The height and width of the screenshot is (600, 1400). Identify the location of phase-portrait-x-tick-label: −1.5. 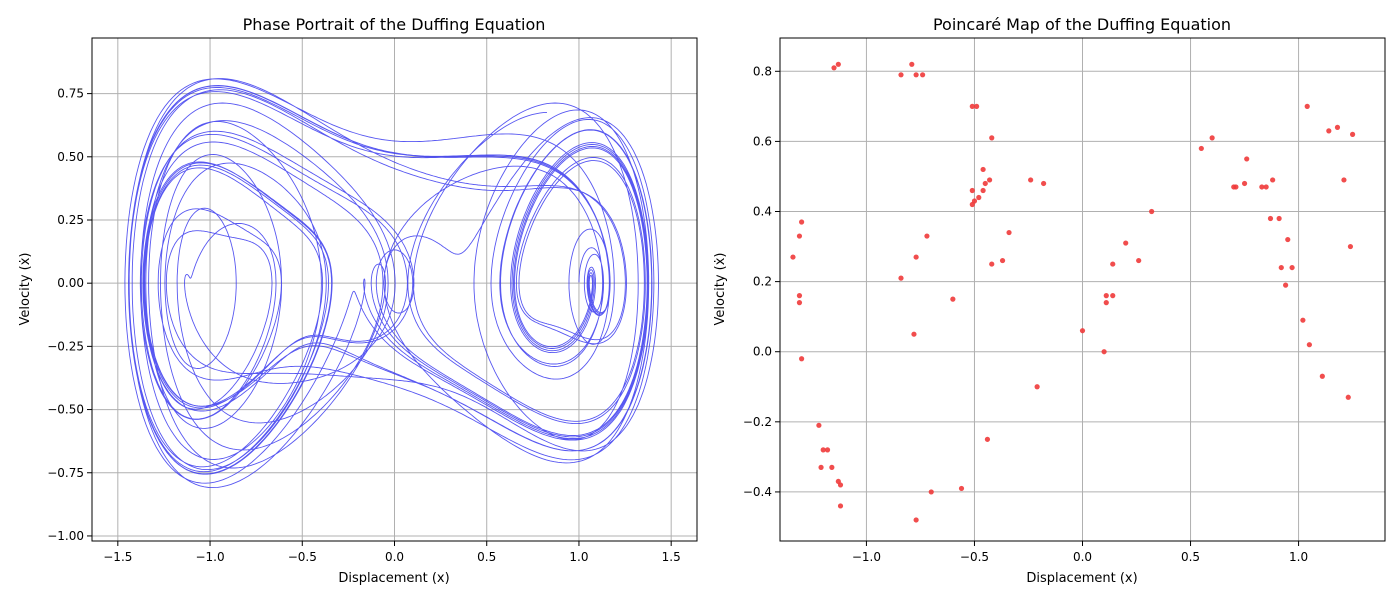
(117, 557).